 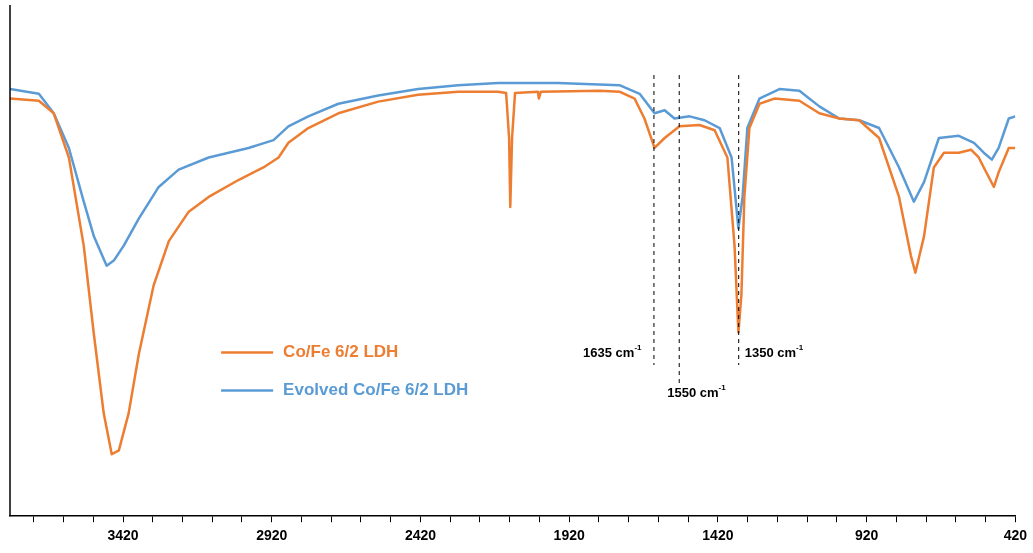 What do you see at coordinates (341, 352) in the screenshot?
I see `legend-label: Co/Fe 6/2 LDH` at bounding box center [341, 352].